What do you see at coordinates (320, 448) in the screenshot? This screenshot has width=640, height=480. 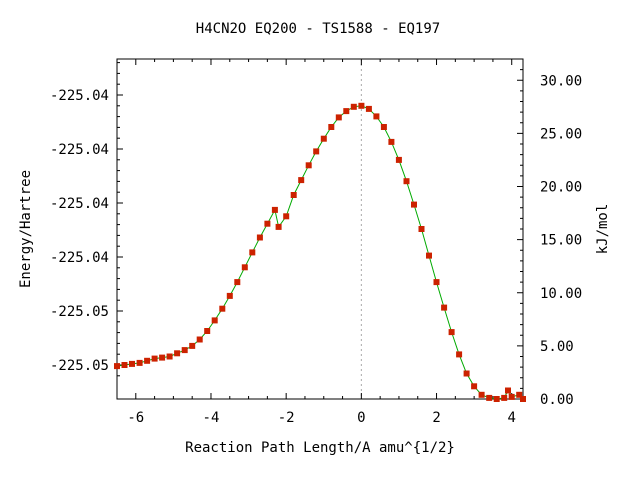 I see `x-axis-label: Reaction Path Length/A amu^{1/2}` at bounding box center [320, 448].